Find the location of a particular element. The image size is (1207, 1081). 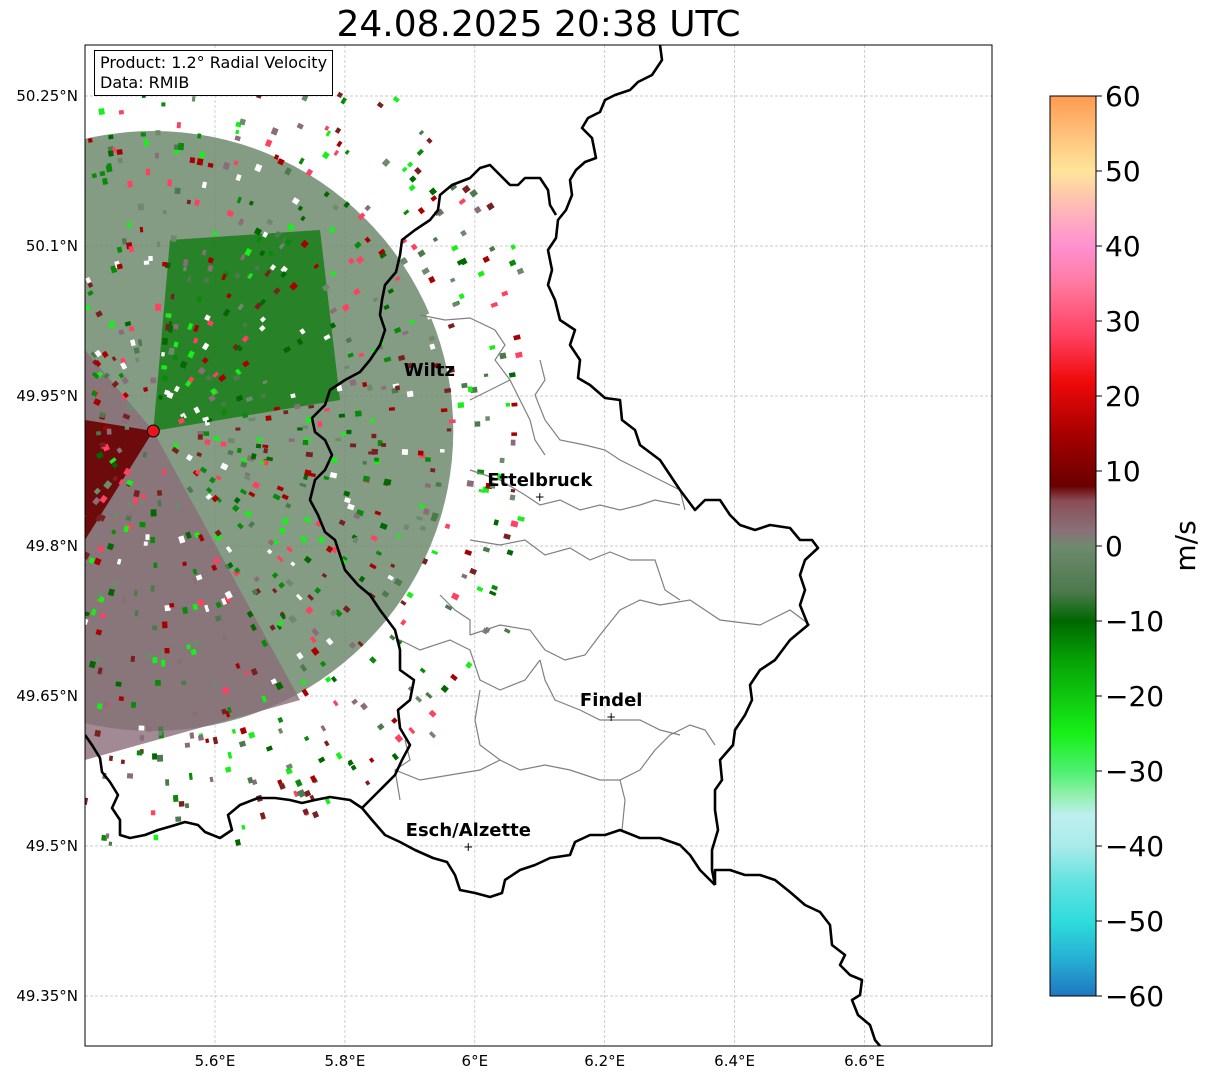

colorbar-tick-label: 60 is located at coordinates (1123, 96).